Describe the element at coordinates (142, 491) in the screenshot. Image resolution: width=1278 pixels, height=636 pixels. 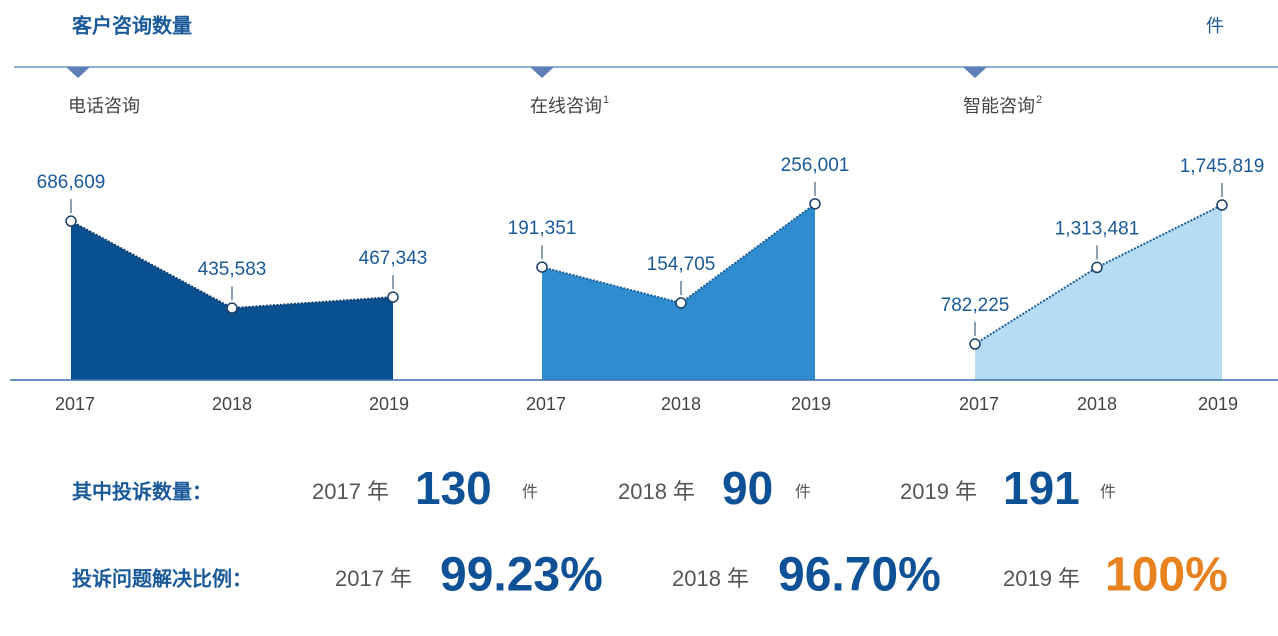
I see `row-label: 其中投诉数量：` at that location.